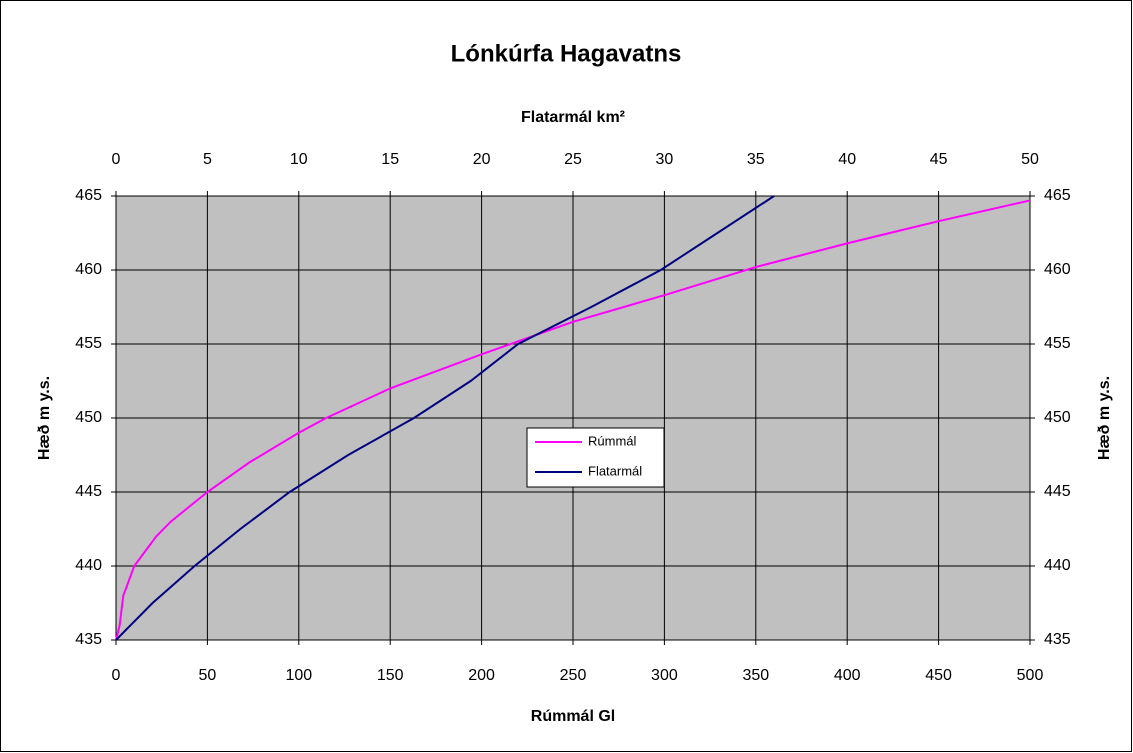 This screenshot has width=1133, height=753. I want to click on x-tick-label: 250, so click(573, 675).